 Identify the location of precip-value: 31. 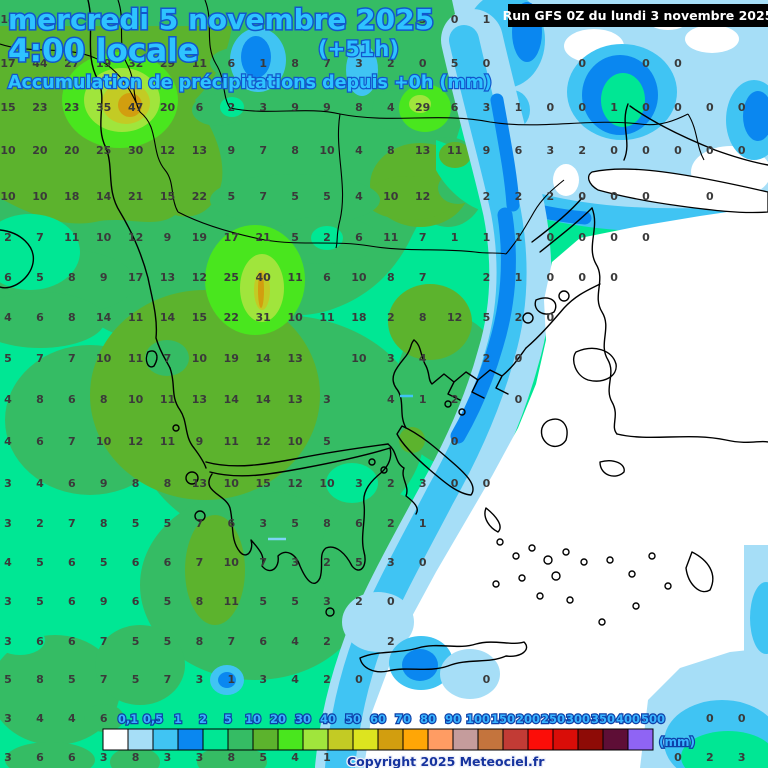
(263, 317).